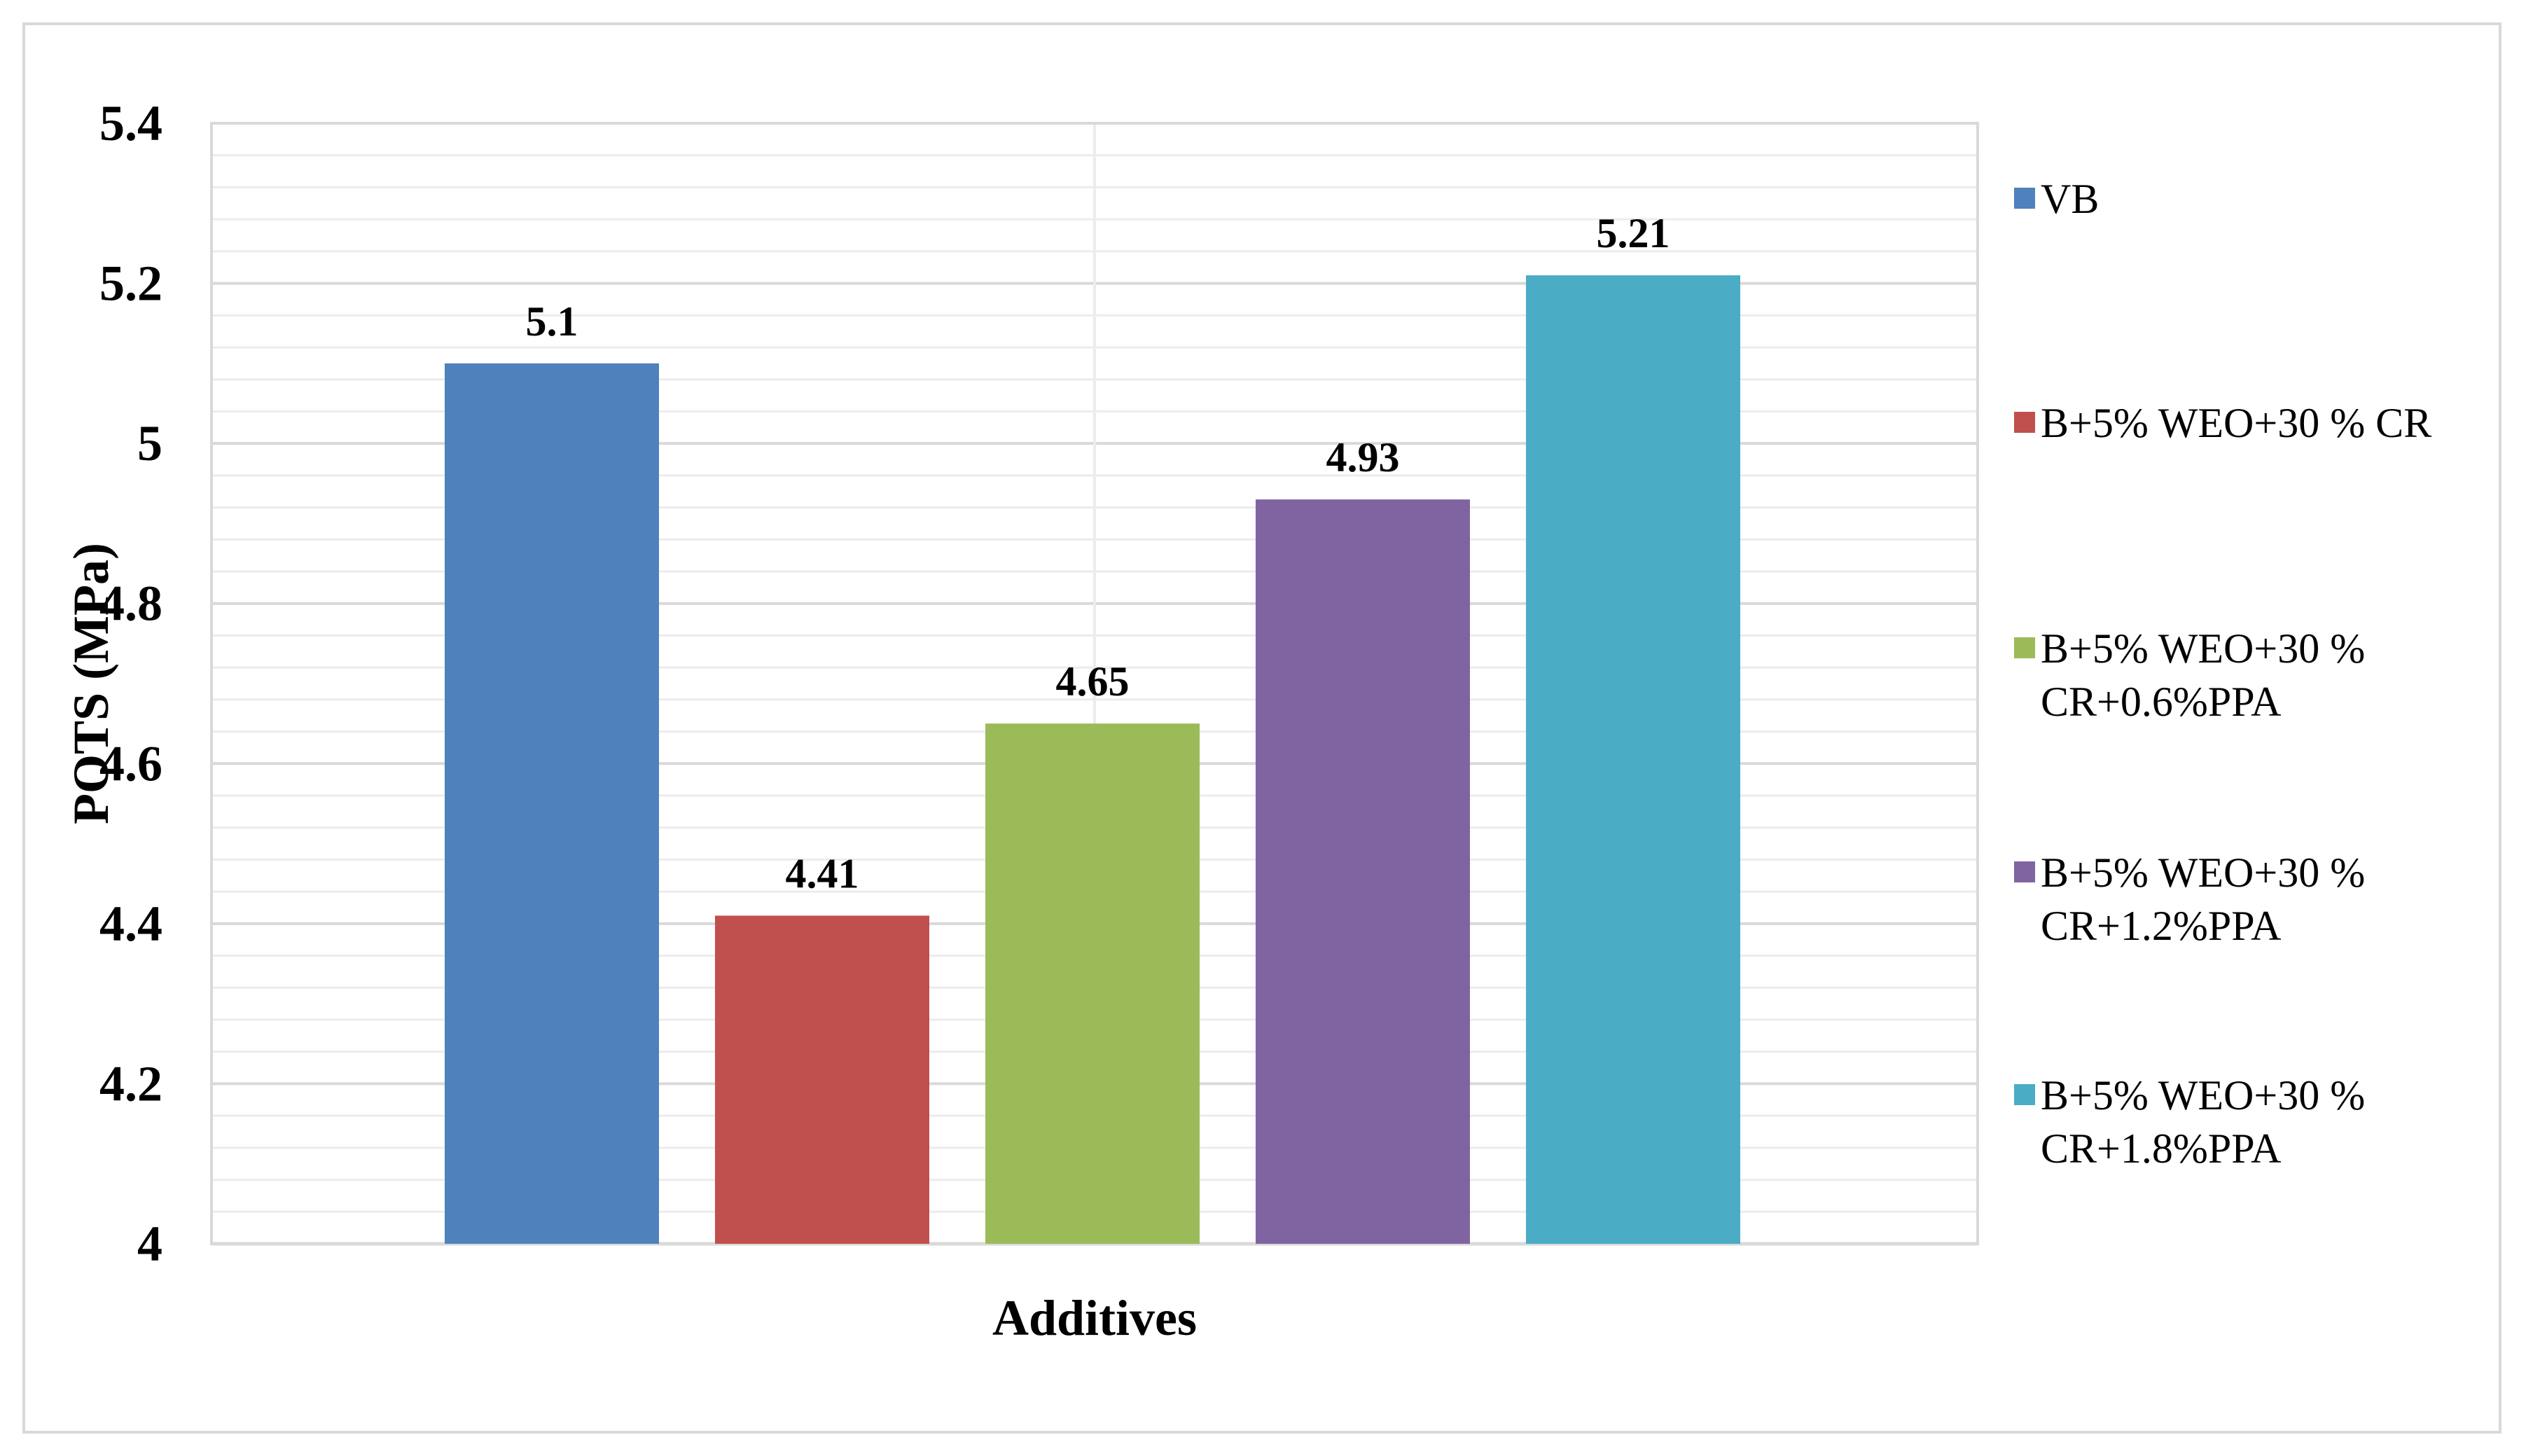 The image size is (2526, 1456). What do you see at coordinates (91, 683) in the screenshot?
I see `y-axis-title: POTS (MPa)` at bounding box center [91, 683].